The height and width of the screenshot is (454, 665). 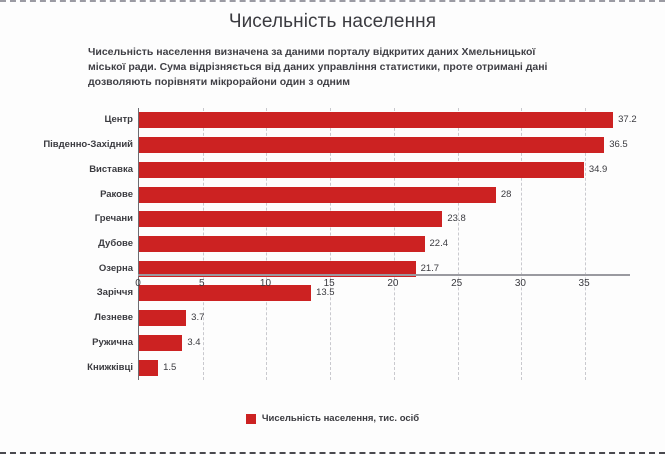 What do you see at coordinates (138, 283) in the screenshot?
I see `x-axis-tick-label: 0` at bounding box center [138, 283].